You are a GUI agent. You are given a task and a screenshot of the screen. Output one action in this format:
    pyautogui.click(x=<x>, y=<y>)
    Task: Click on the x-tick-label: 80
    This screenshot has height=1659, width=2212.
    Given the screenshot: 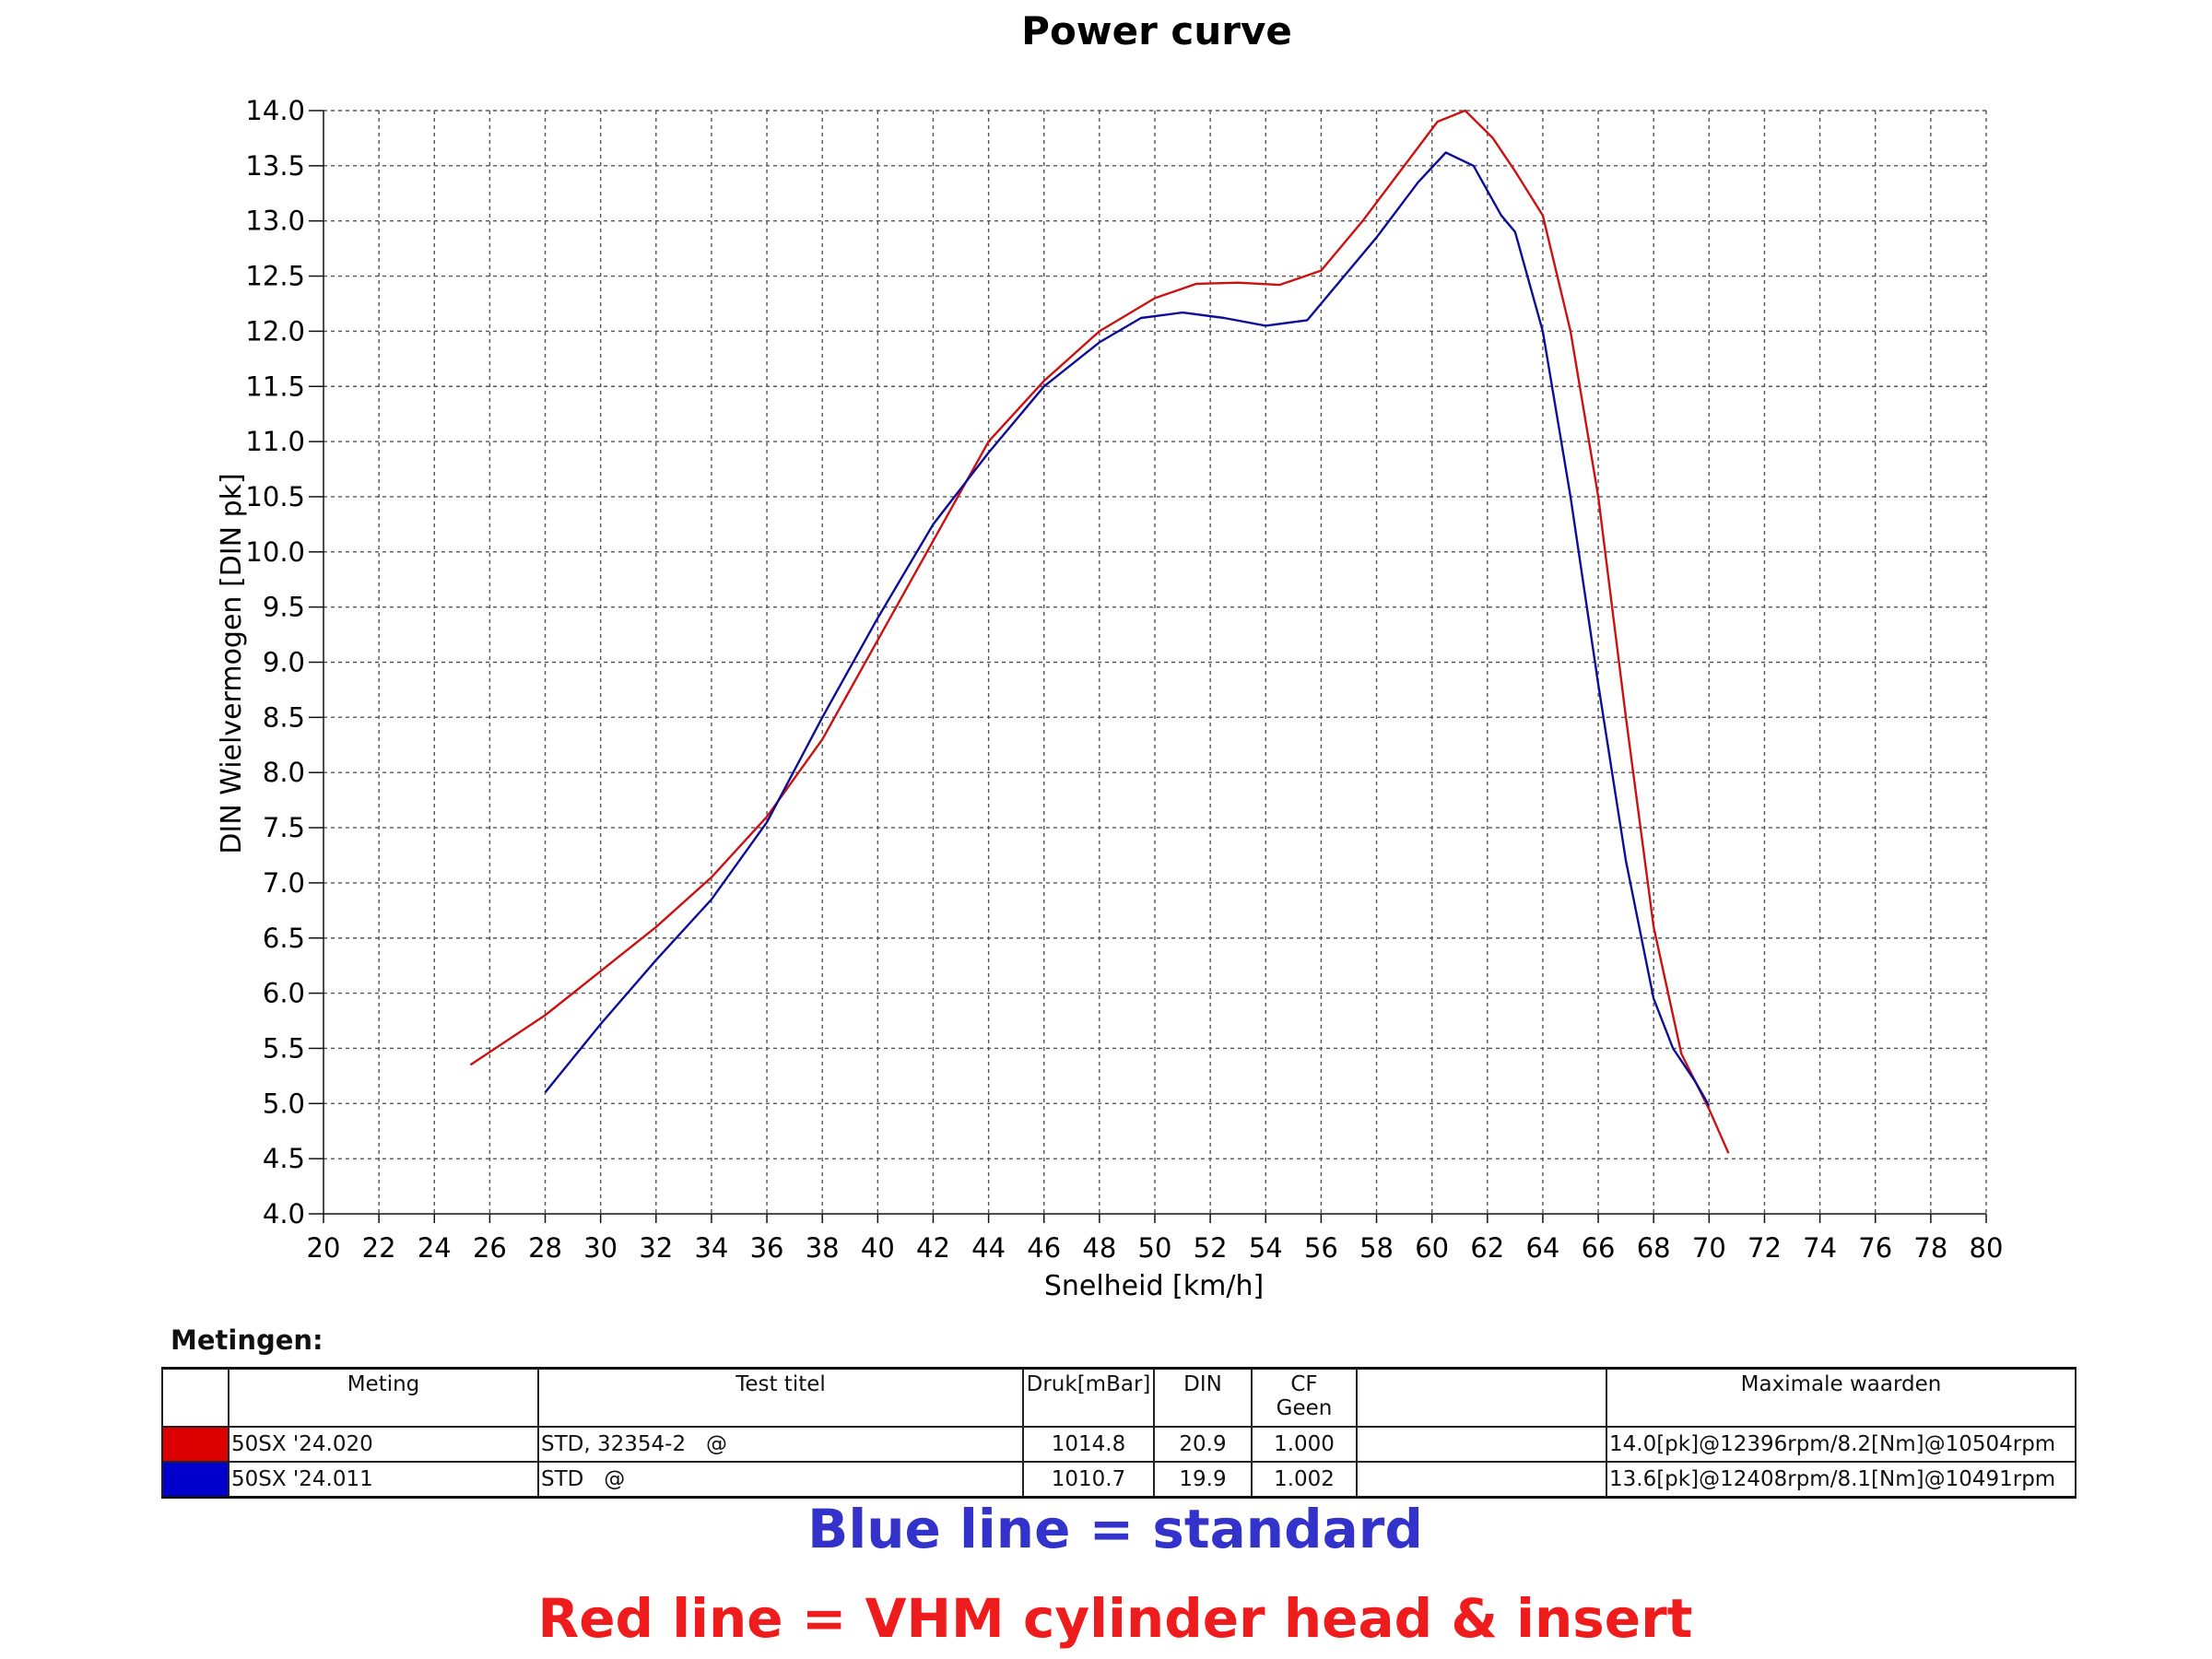 What is the action you would take?
    pyautogui.click(x=1987, y=1248)
    